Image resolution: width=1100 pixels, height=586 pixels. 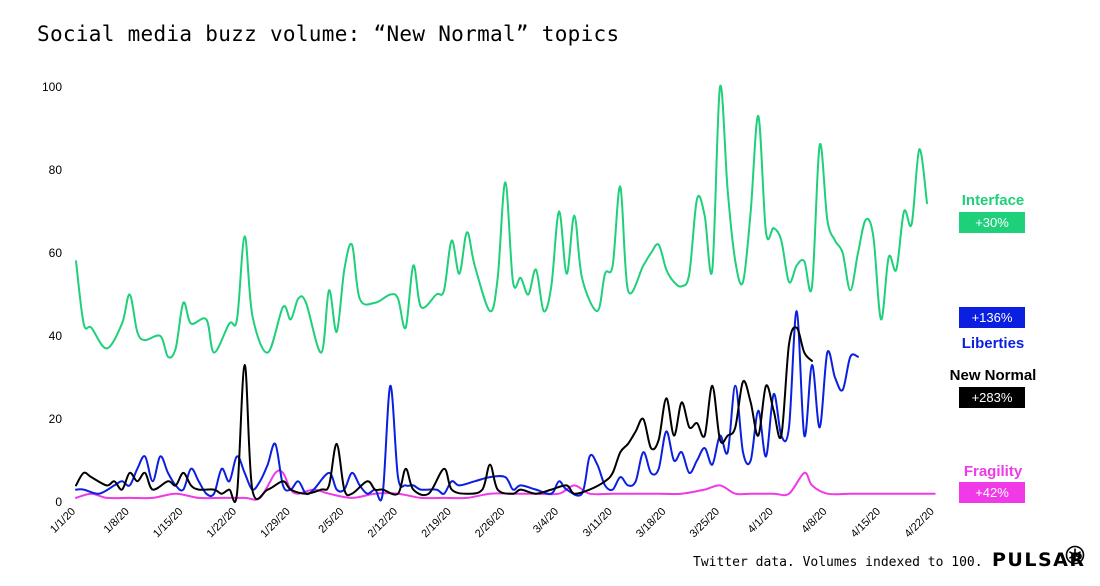 What do you see at coordinates (1039, 560) in the screenshot?
I see `brand-logo-text: PULSAR` at bounding box center [1039, 560].